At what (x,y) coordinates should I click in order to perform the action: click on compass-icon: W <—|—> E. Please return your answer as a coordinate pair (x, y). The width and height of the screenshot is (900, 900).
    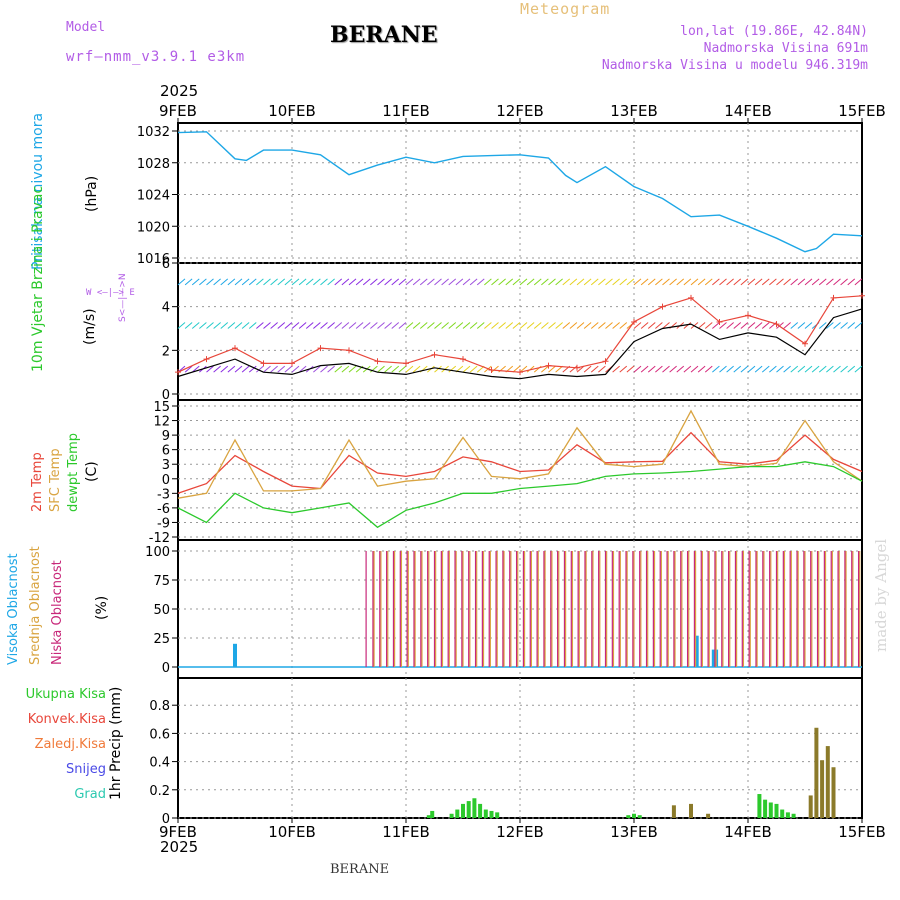
    Looking at the image, I should click on (110, 293).